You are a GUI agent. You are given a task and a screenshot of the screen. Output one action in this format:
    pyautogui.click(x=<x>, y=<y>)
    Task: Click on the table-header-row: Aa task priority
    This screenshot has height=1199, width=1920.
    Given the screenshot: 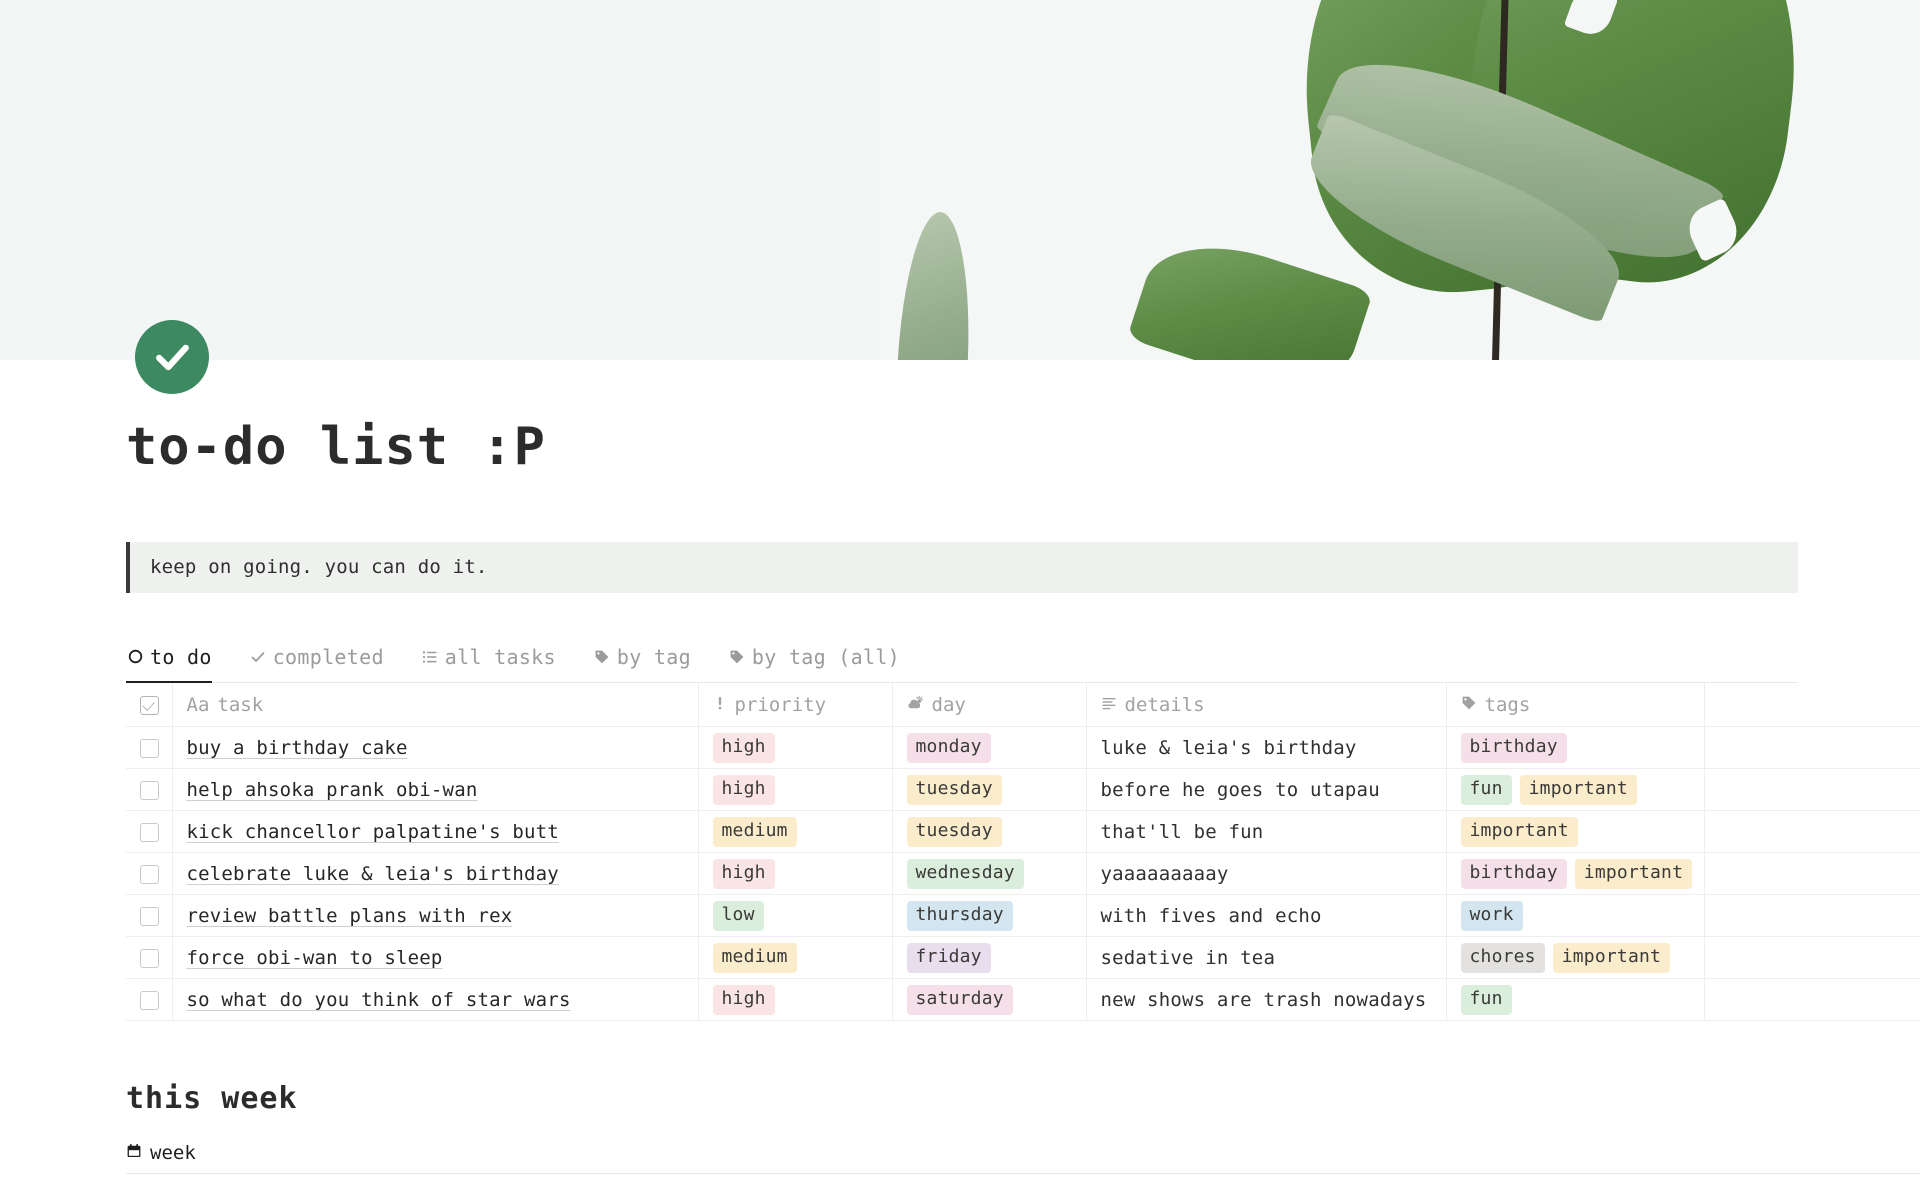 What is the action you would take?
    pyautogui.click(x=1023, y=705)
    